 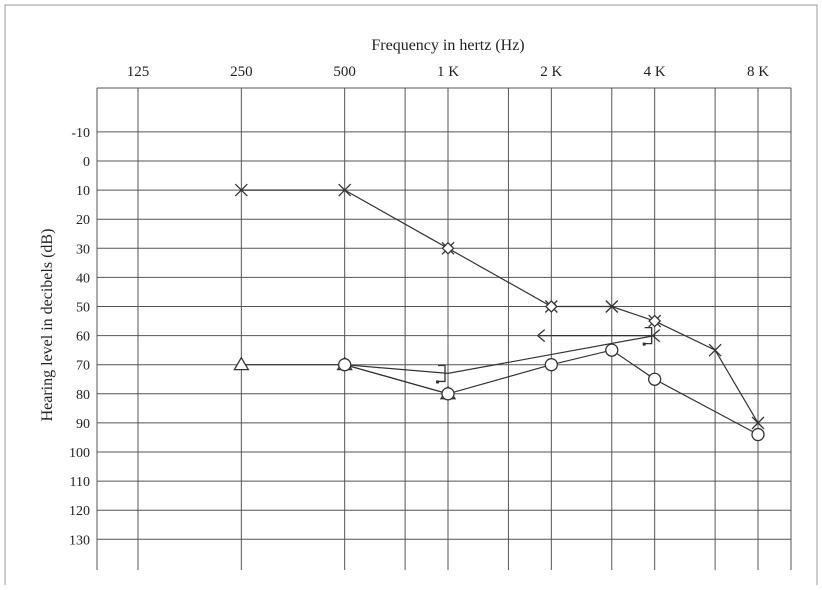 What do you see at coordinates (83, 249) in the screenshot?
I see `y-tick-label: 30` at bounding box center [83, 249].